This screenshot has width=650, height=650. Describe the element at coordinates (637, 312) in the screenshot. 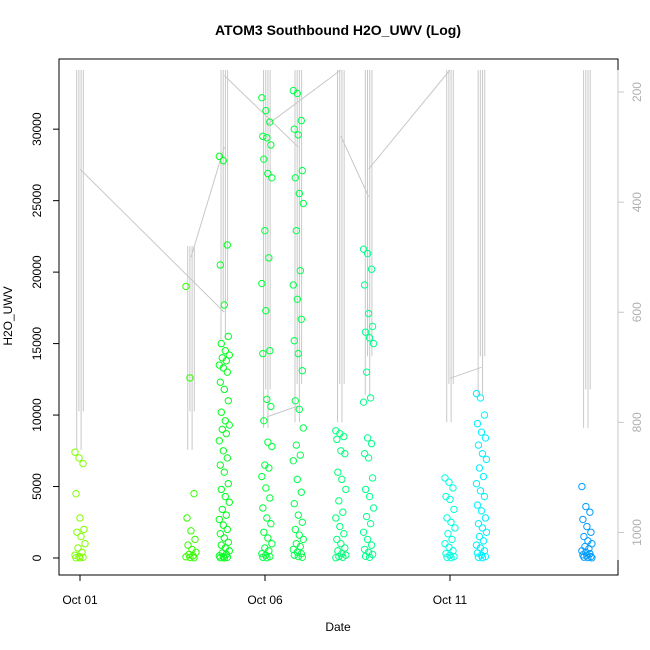

I see `y2-tick-label: 600` at that location.